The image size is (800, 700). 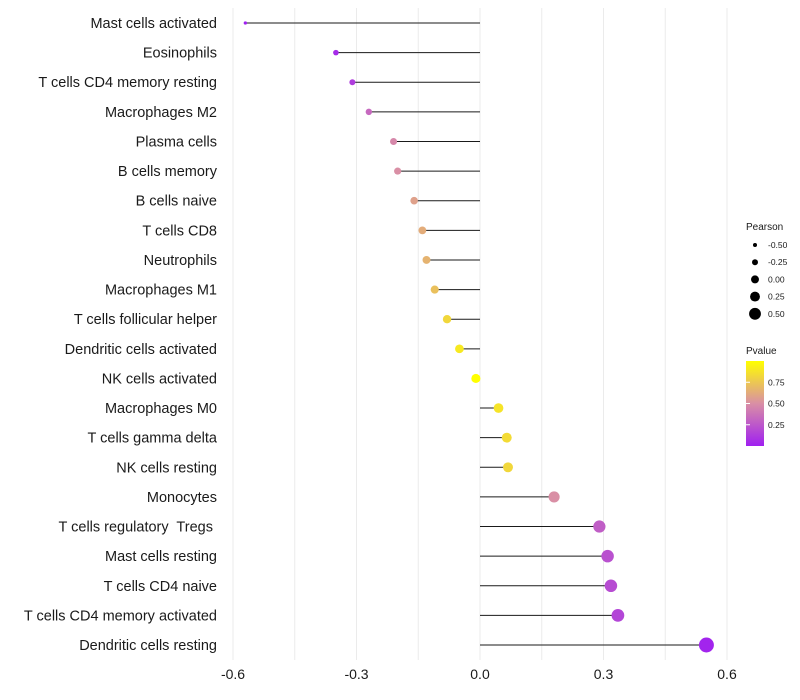 What do you see at coordinates (148, 646) in the screenshot?
I see `category-label: Dendritic cells resting` at bounding box center [148, 646].